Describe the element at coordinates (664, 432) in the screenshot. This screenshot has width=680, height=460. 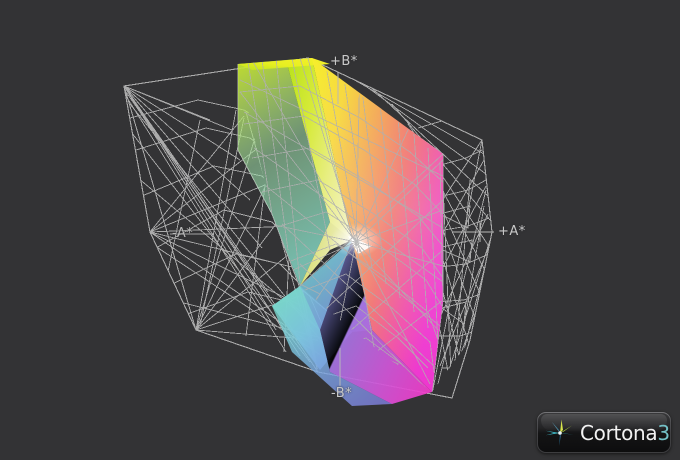
I see `logo-text-suffix: 3D` at that location.